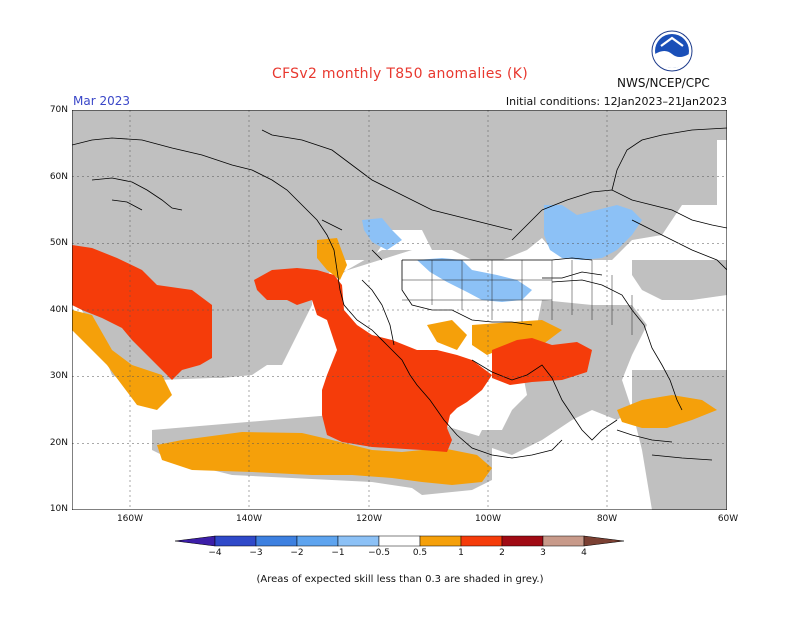 The width and height of the screenshot is (800, 618). I want to click on forecast-month: Mar 2023, so click(101, 101).